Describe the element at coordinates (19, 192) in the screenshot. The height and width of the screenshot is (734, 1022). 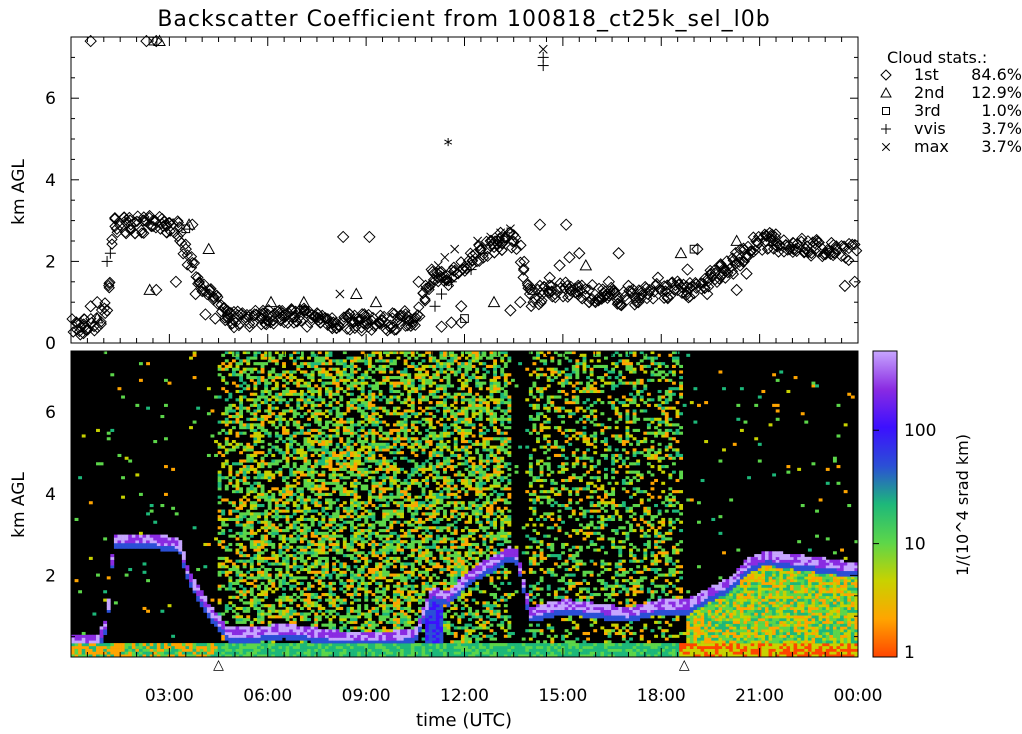
I see `cloud-base-ylabel: km AGL` at that location.